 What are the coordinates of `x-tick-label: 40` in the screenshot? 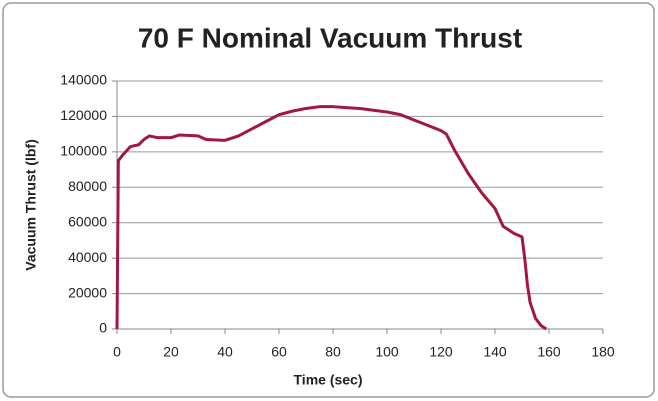 It's located at (225, 352).